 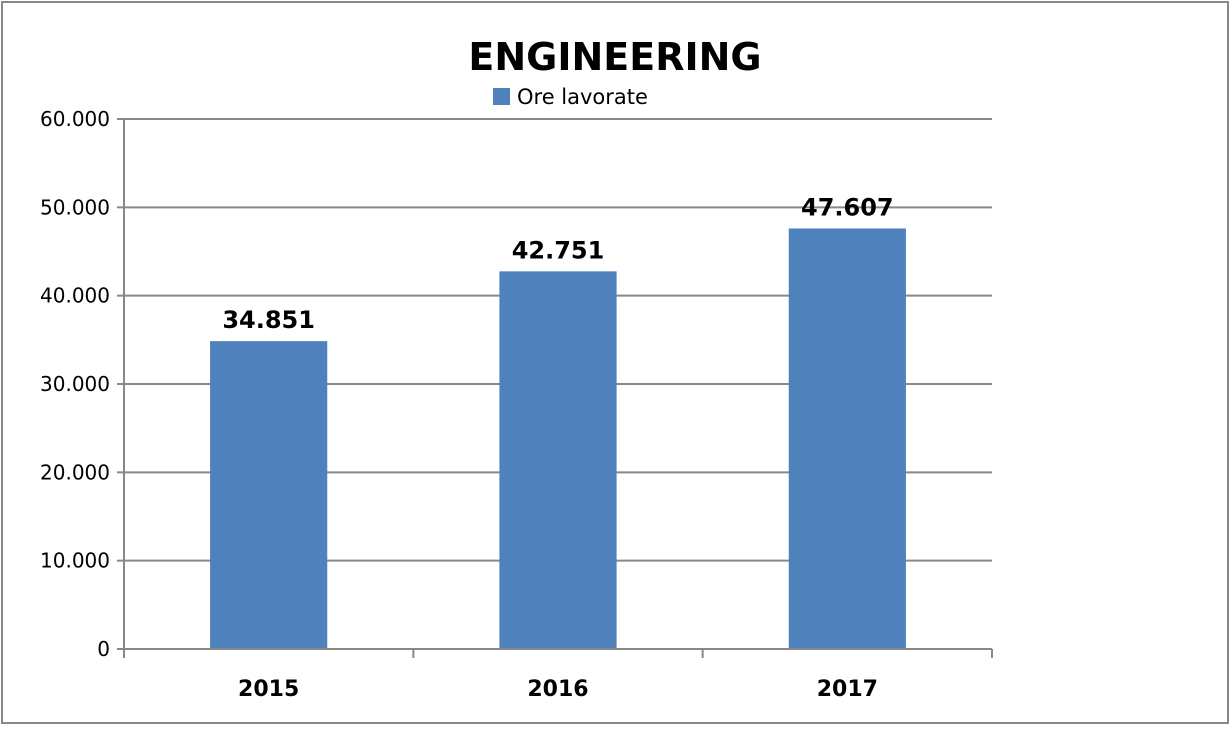 I want to click on y-tick-label: 10.000, so click(x=75, y=561).